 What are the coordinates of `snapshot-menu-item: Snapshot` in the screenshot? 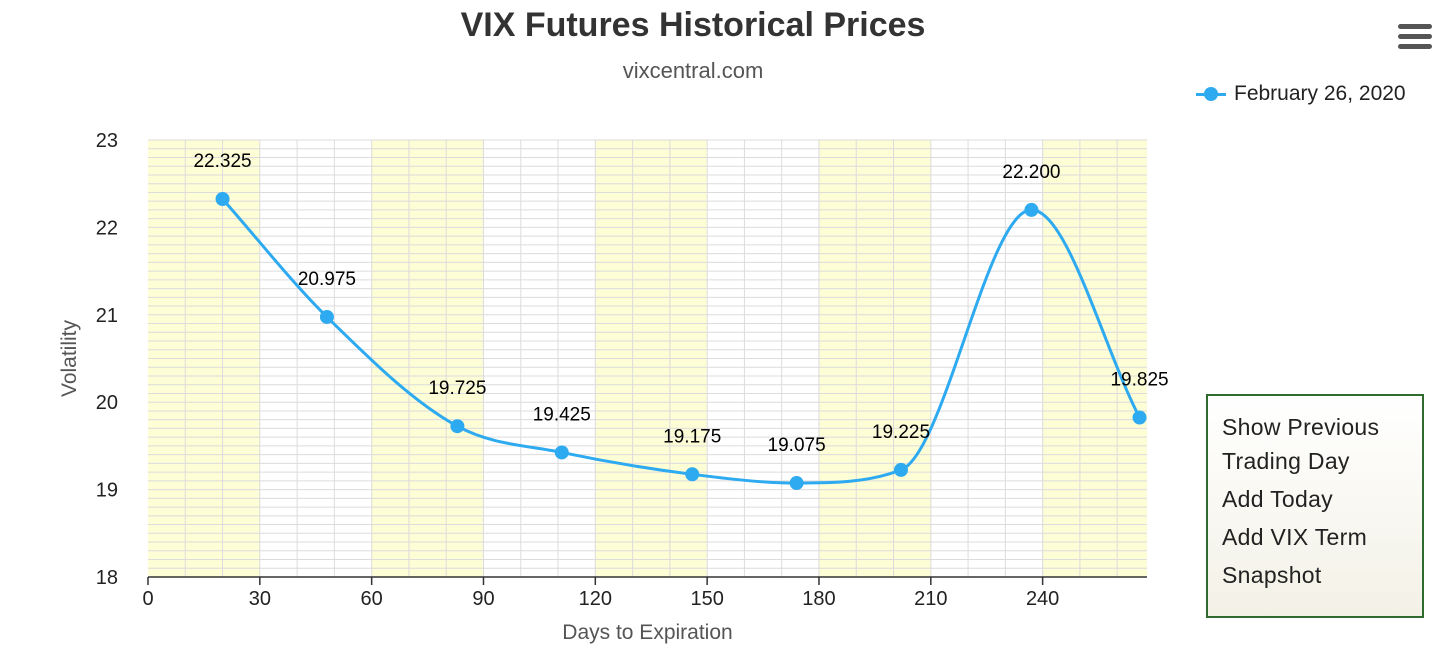 It's located at (1272, 575).